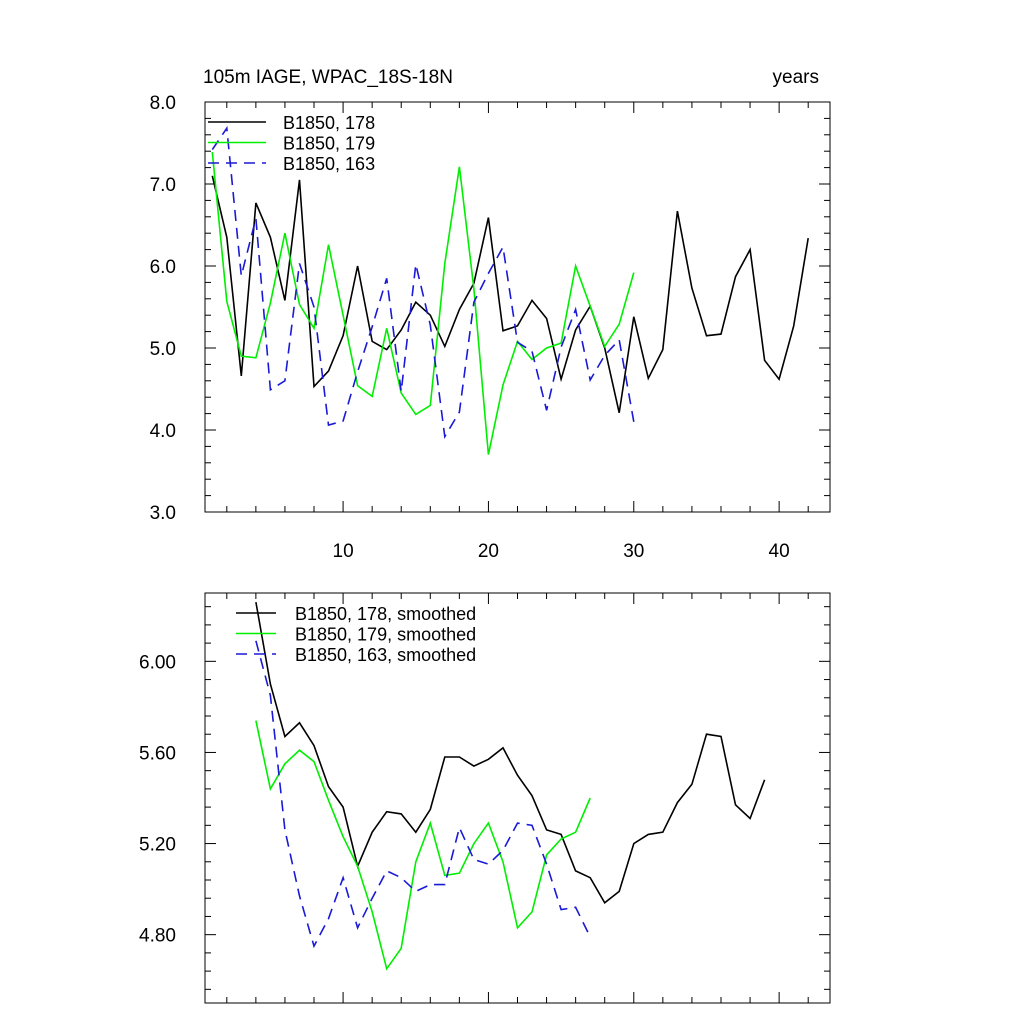 This screenshot has height=1024, width=1024. Describe the element at coordinates (488, 551) in the screenshot. I see `x-tick-label: 20` at that location.